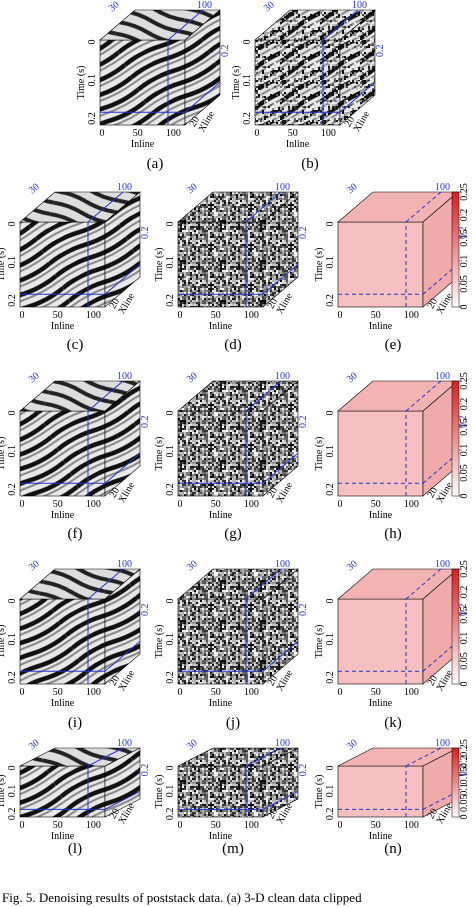  What do you see at coordinates (75, 345) in the screenshot?
I see `panel-label: (c)` at bounding box center [75, 345].